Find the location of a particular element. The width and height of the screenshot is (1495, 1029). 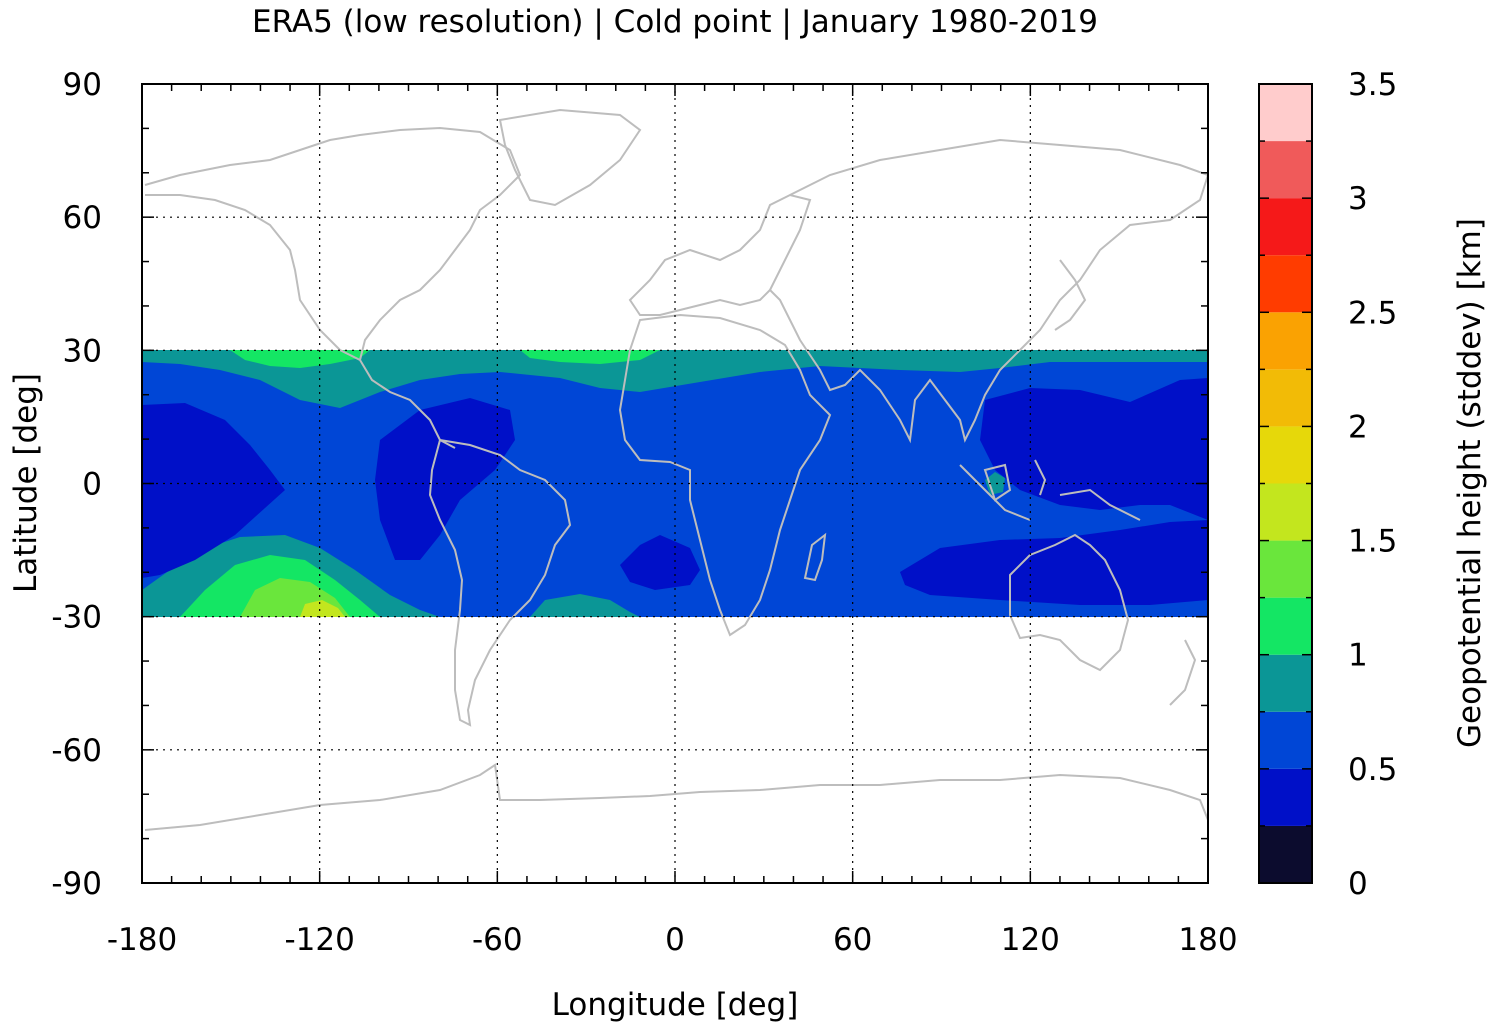

field-min-central-pacific is located at coordinates (213, 490).